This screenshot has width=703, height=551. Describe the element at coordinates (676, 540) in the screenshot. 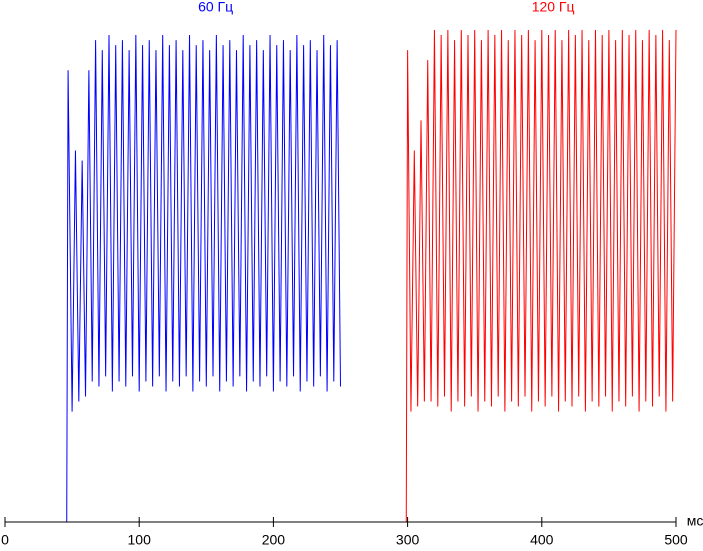

I see `x-tick-label: 500` at that location.